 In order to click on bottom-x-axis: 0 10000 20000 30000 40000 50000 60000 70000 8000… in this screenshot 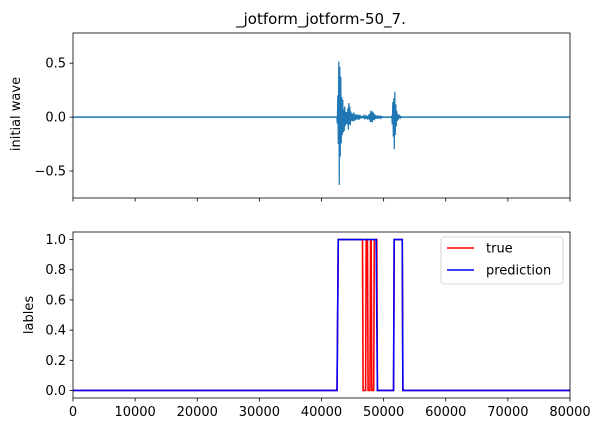, I will do `click(330, 409)`.